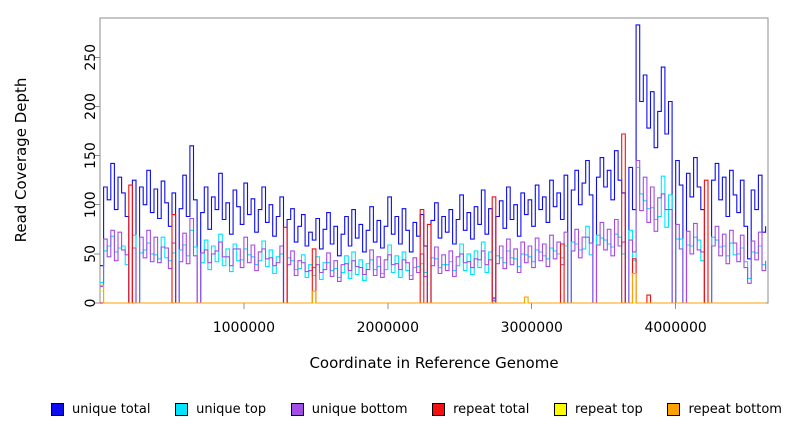 This screenshot has height=432, width=792. I want to click on y-tick-label: 200, so click(91, 106).